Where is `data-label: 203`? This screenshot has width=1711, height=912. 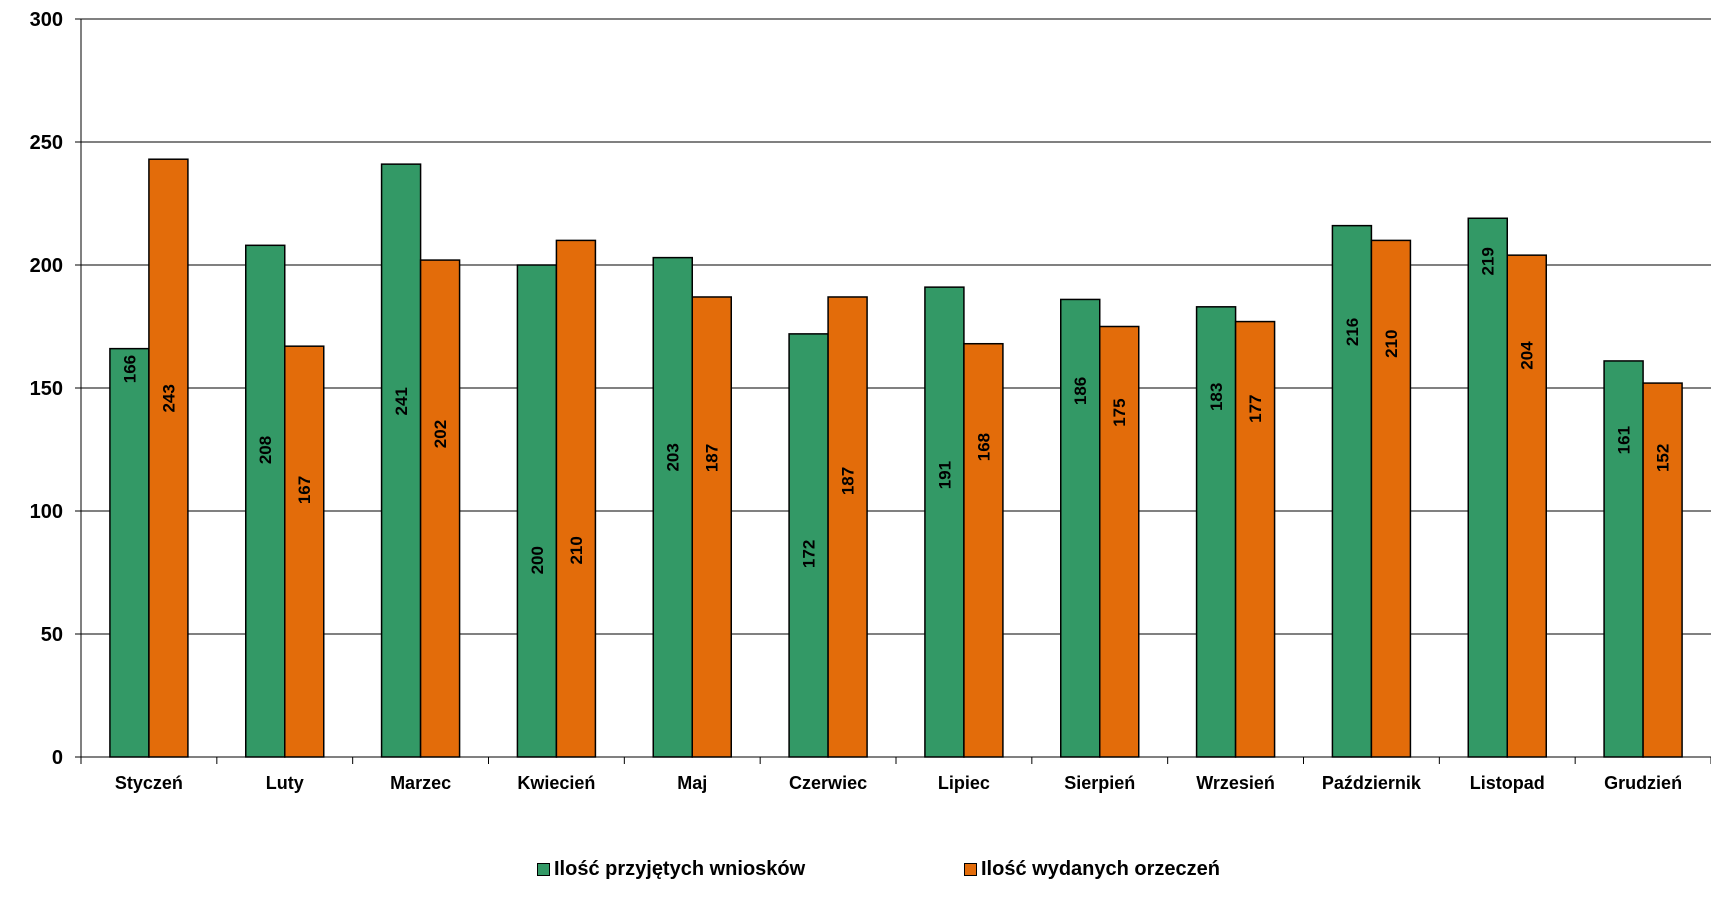 data-label: 203 is located at coordinates (673, 457).